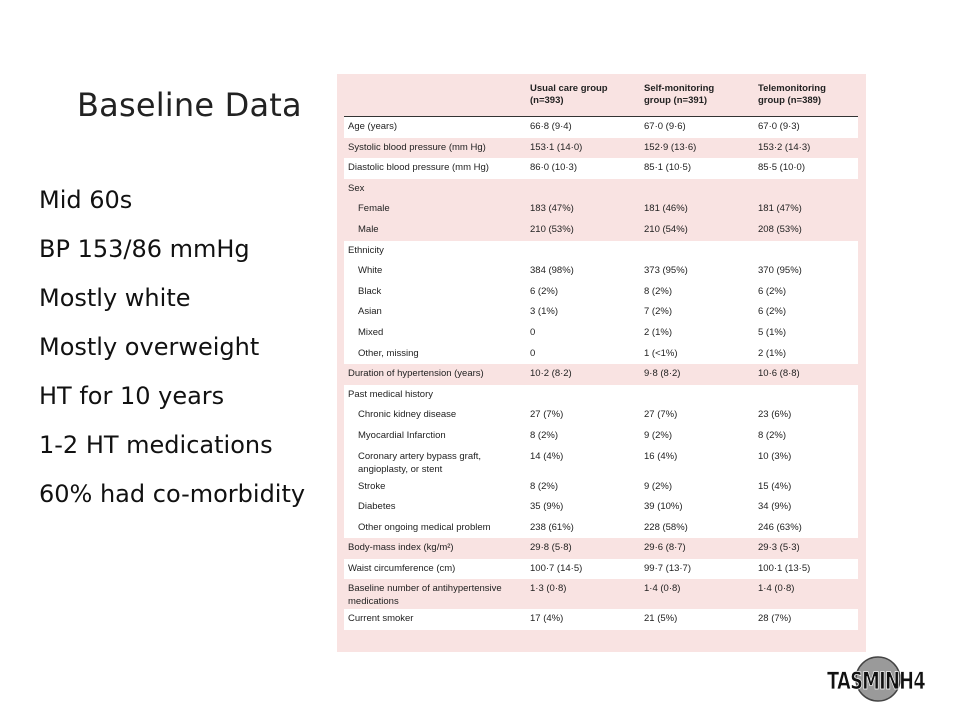 The width and height of the screenshot is (960, 720). Describe the element at coordinates (775, 415) in the screenshot. I see `row-value: 23 (6%)` at that location.